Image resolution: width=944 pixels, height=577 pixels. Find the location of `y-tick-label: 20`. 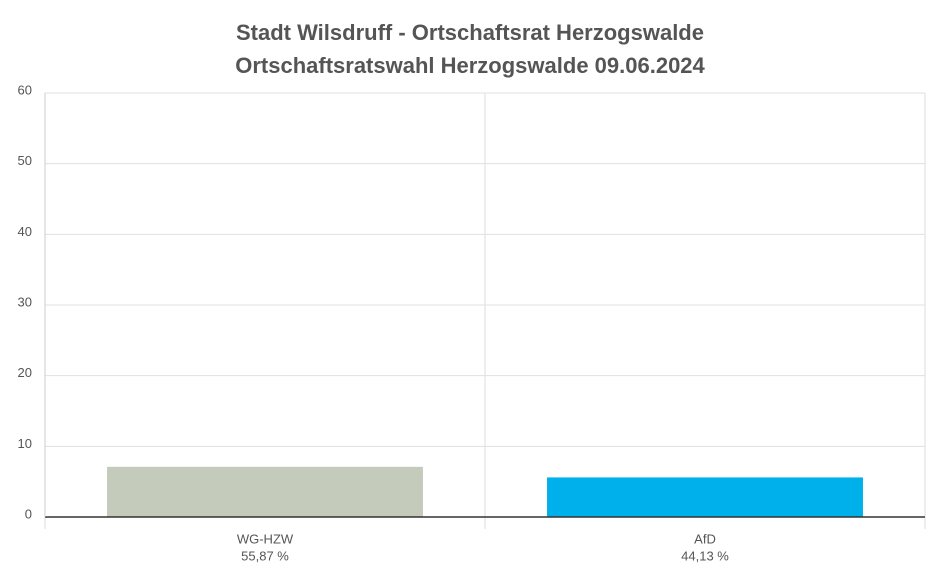

y-tick-label: 20 is located at coordinates (25, 372).